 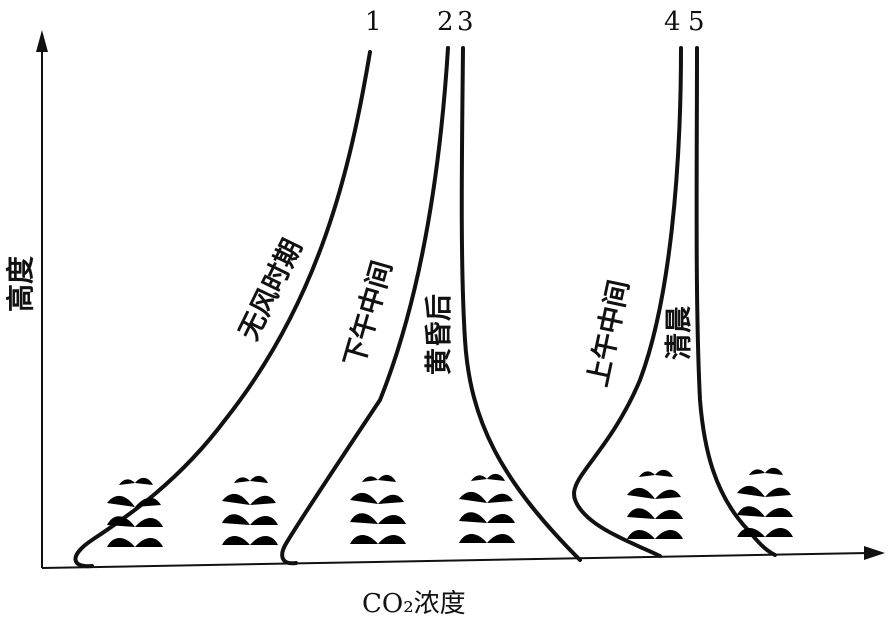 What do you see at coordinates (455, 560) in the screenshot?
I see `x-axis` at bounding box center [455, 560].